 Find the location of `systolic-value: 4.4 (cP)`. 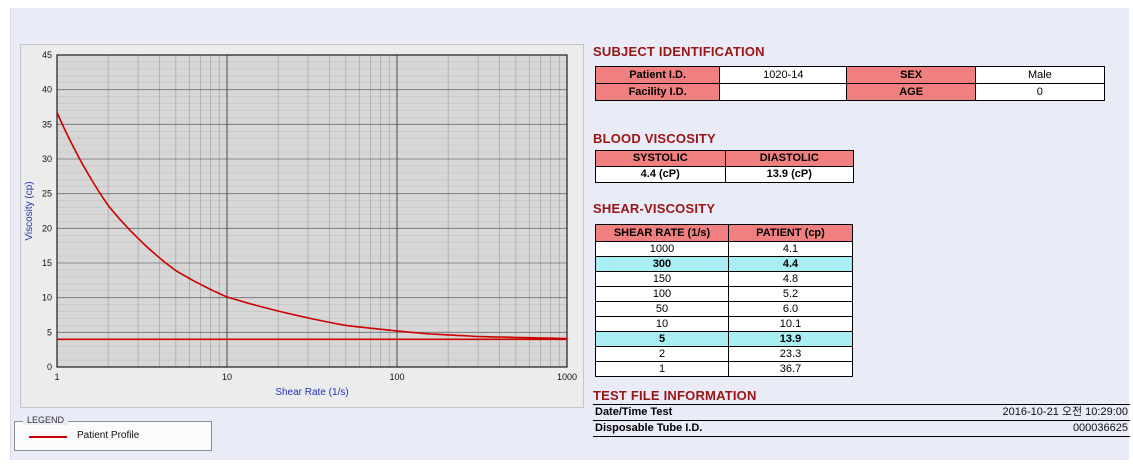

systolic-value: 4.4 (cP) is located at coordinates (660, 174).